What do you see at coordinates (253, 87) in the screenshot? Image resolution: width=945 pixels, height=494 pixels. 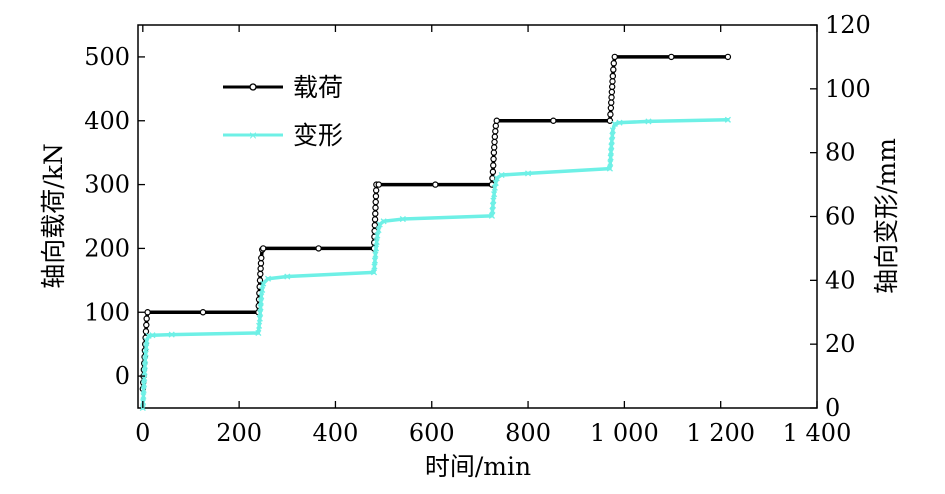 I see `legend-marker-load` at bounding box center [253, 87].